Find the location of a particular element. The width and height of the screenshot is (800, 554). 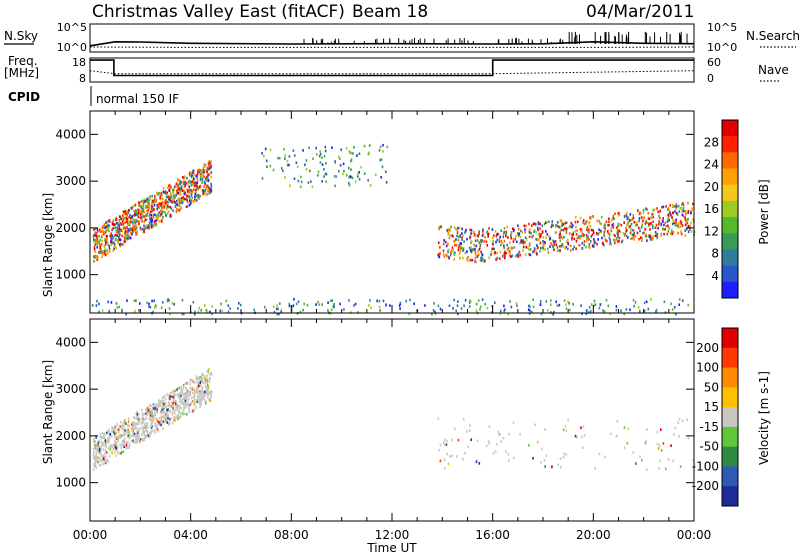

sky-panel-frame is located at coordinates (392, 38).